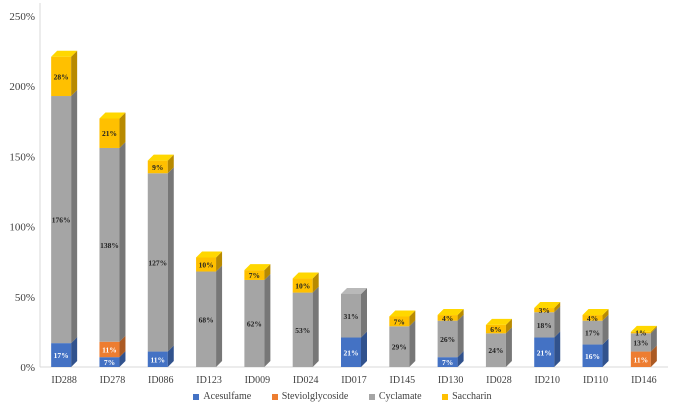  I want to click on x-tick-label: ID086, so click(161, 380).